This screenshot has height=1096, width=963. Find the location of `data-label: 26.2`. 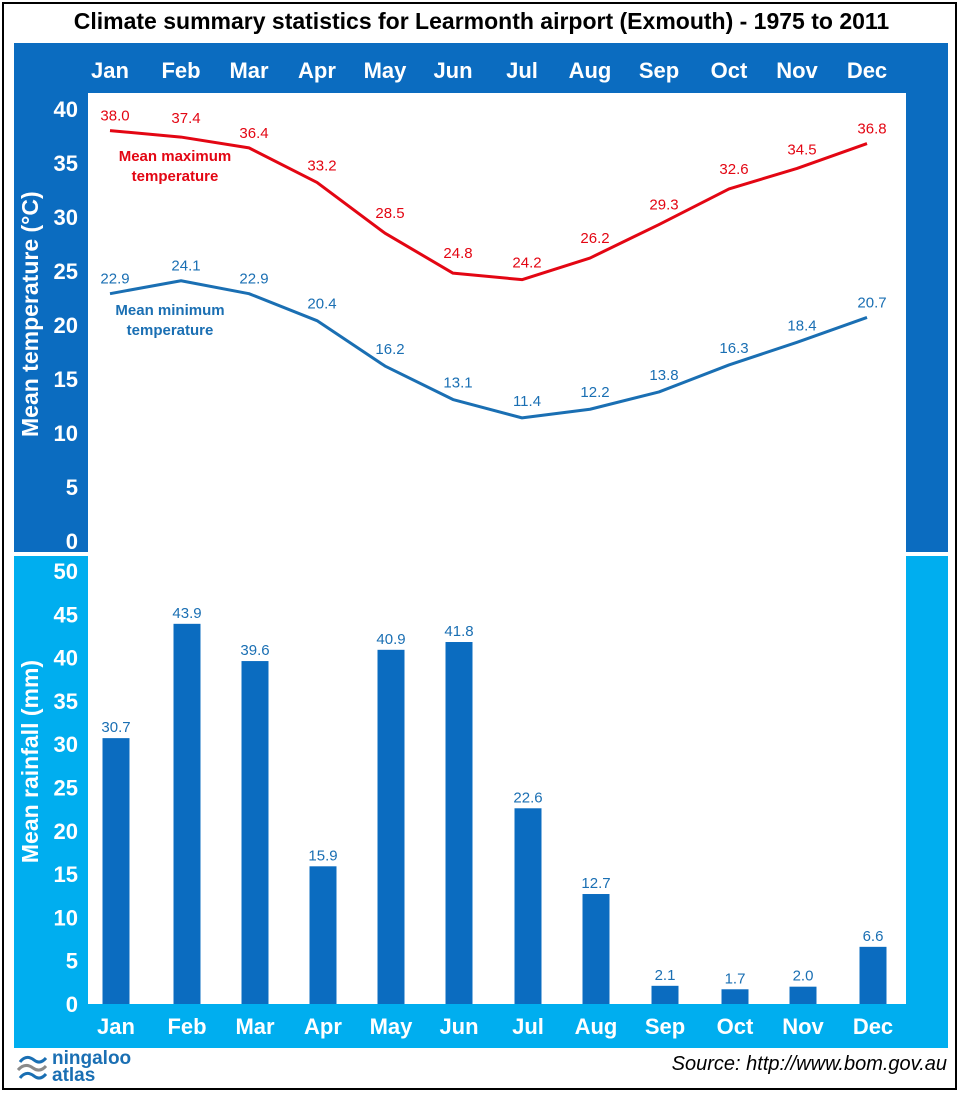

data-label: 26.2 is located at coordinates (594, 238).